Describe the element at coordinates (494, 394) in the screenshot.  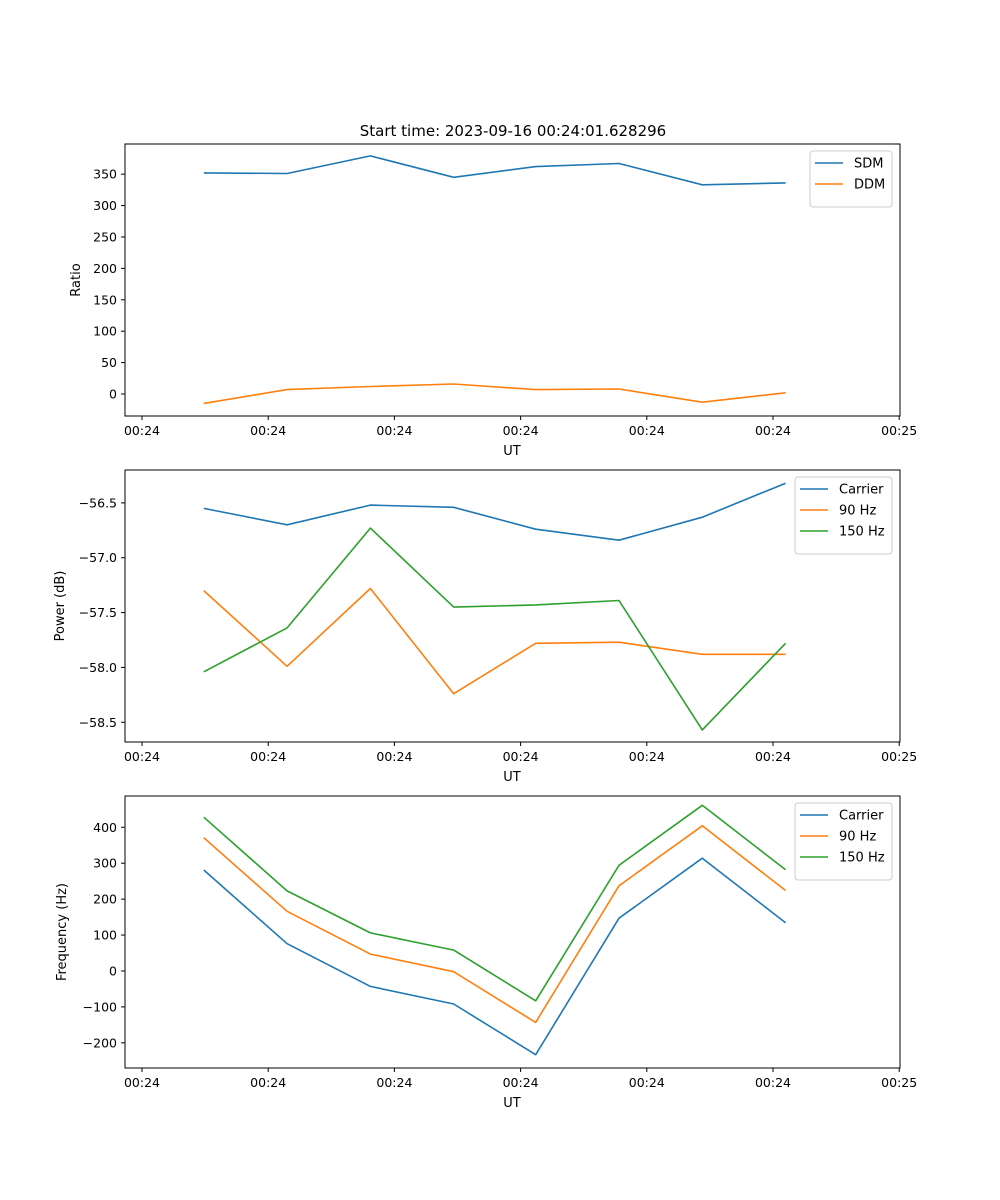
I see `series-line-ddm` at that location.